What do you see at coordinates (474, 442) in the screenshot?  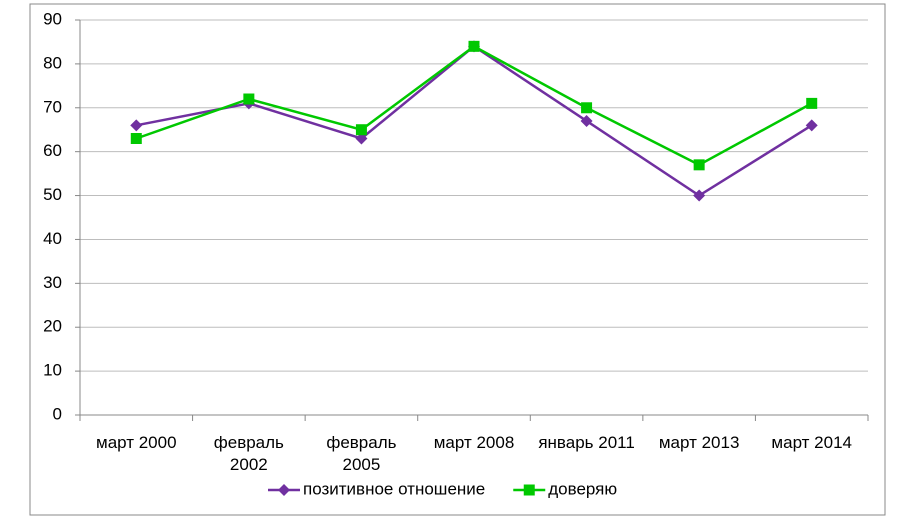 I see `x-tick-label: март 2008` at bounding box center [474, 442].